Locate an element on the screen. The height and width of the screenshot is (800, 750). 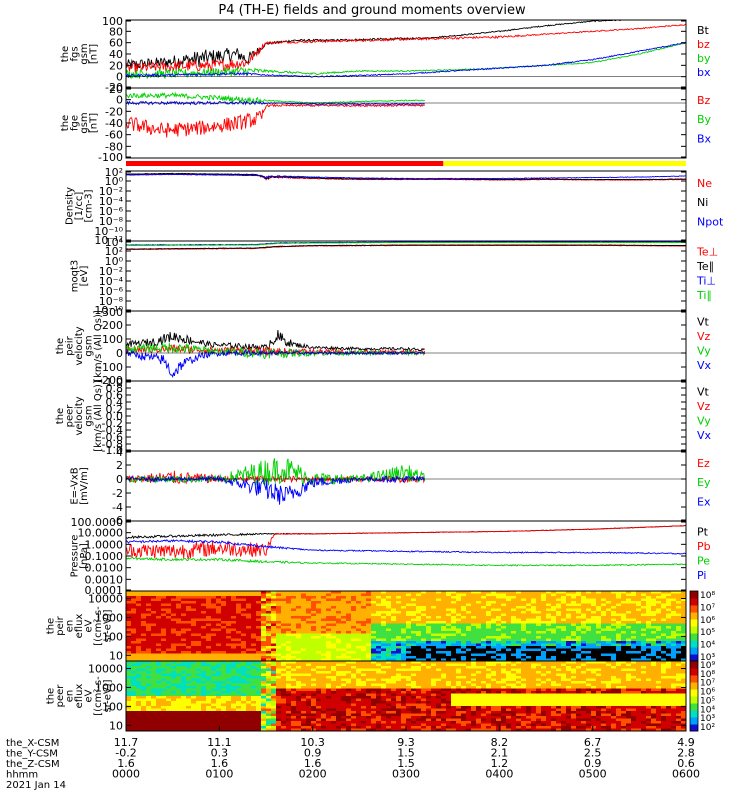
legend-entry: Pe is located at coordinates (703, 560).